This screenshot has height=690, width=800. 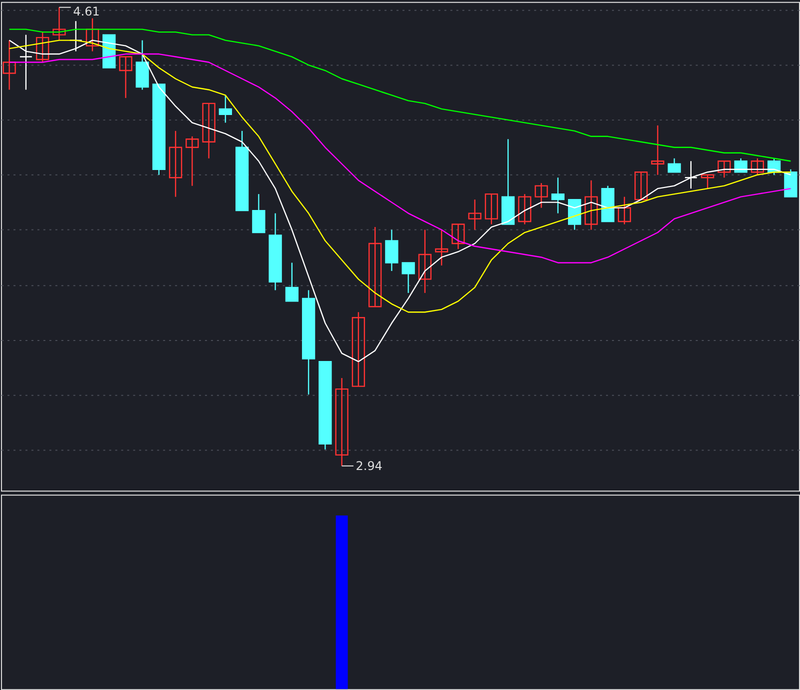 What do you see at coordinates (369, 465) in the screenshot?
I see `annotation: 2.94` at bounding box center [369, 465].